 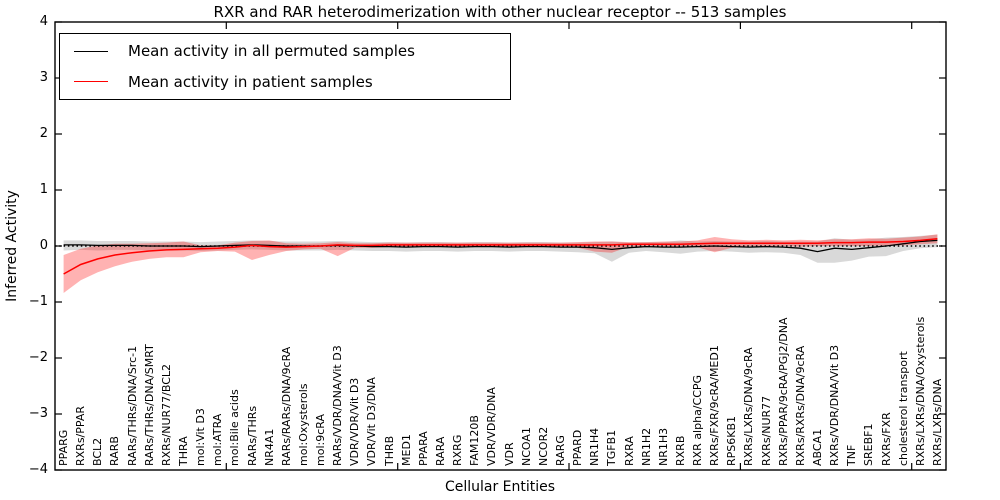 I want to click on legend-row-permuted: Mean activity in all permuted samples, so click(x=285, y=51).